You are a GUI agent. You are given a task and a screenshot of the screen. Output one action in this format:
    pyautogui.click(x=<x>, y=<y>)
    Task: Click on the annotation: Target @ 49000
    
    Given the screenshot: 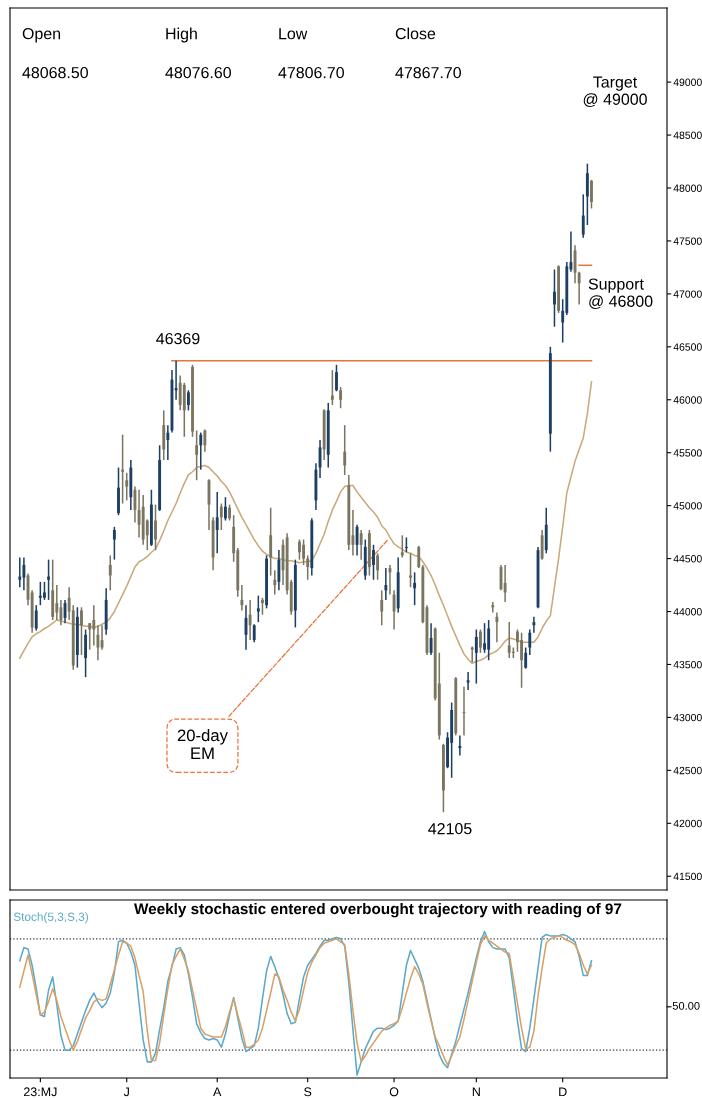 What is the action you would take?
    pyautogui.click(x=615, y=91)
    